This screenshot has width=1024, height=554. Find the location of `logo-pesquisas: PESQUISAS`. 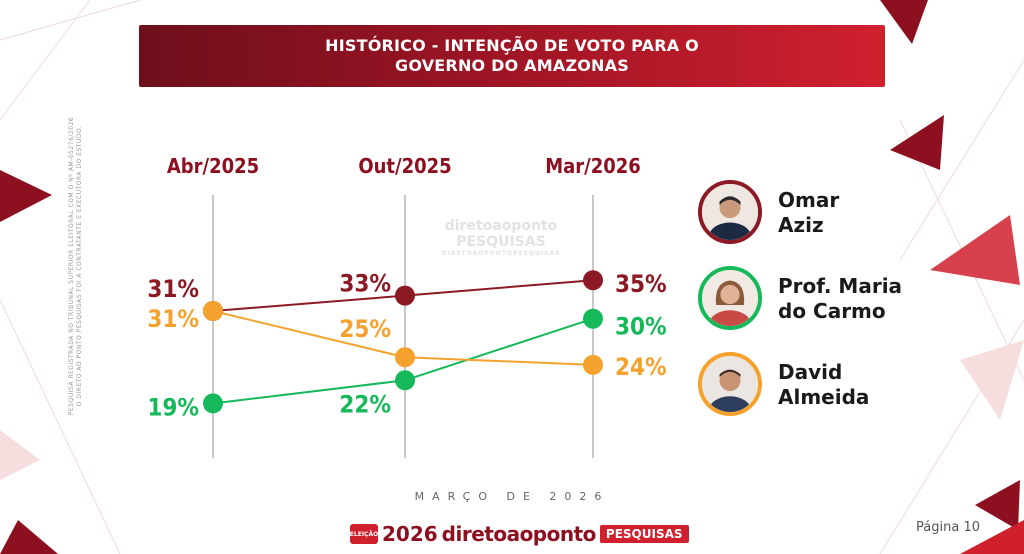

logo-pesquisas: PESQUISAS is located at coordinates (644, 534).